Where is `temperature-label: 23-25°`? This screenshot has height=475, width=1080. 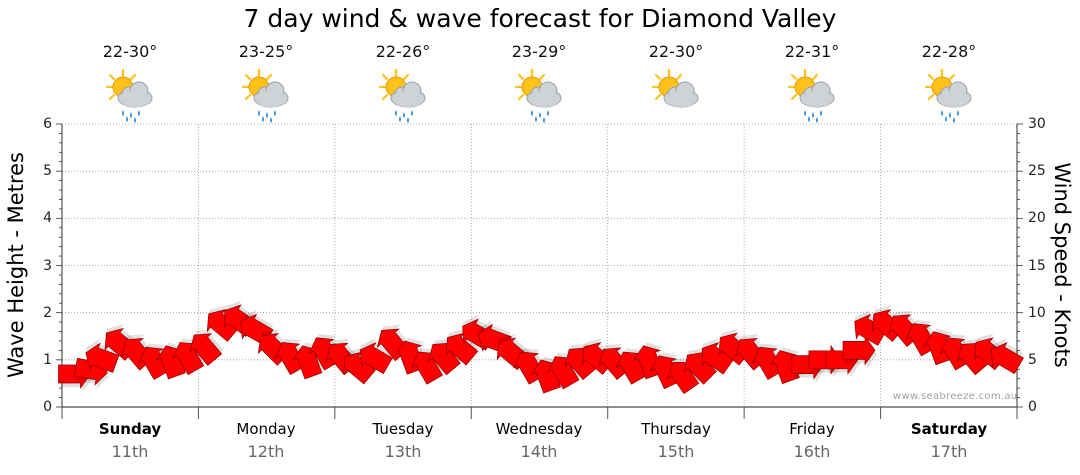 temperature-label: 23-25° is located at coordinates (266, 51).